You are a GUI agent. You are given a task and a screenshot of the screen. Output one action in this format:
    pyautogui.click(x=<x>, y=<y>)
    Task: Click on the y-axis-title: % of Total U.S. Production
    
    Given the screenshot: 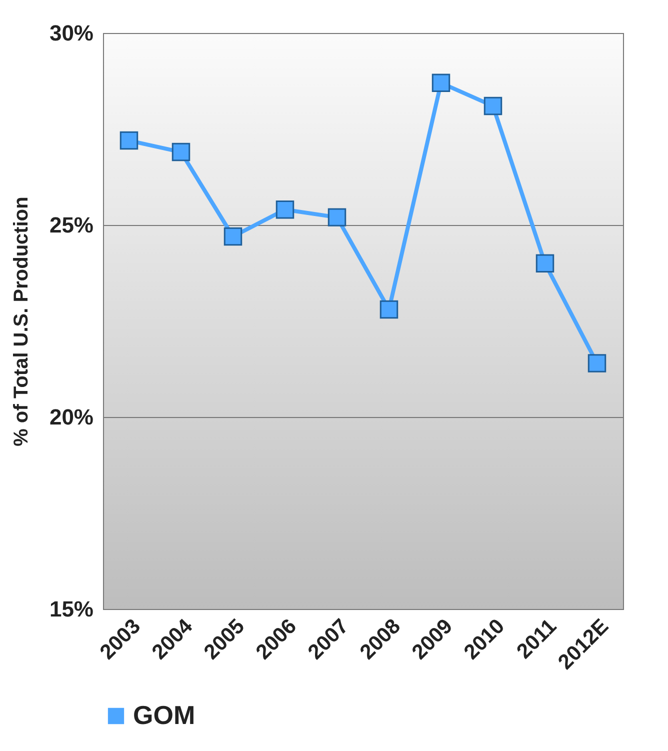 What is the action you would take?
    pyautogui.click(x=21, y=321)
    